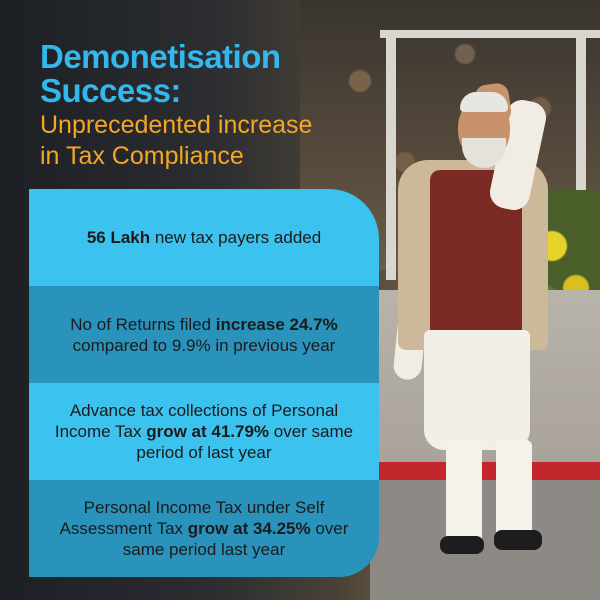 The height and width of the screenshot is (600, 600). What do you see at coordinates (462, 545) in the screenshot?
I see `person-shoe-left` at bounding box center [462, 545].